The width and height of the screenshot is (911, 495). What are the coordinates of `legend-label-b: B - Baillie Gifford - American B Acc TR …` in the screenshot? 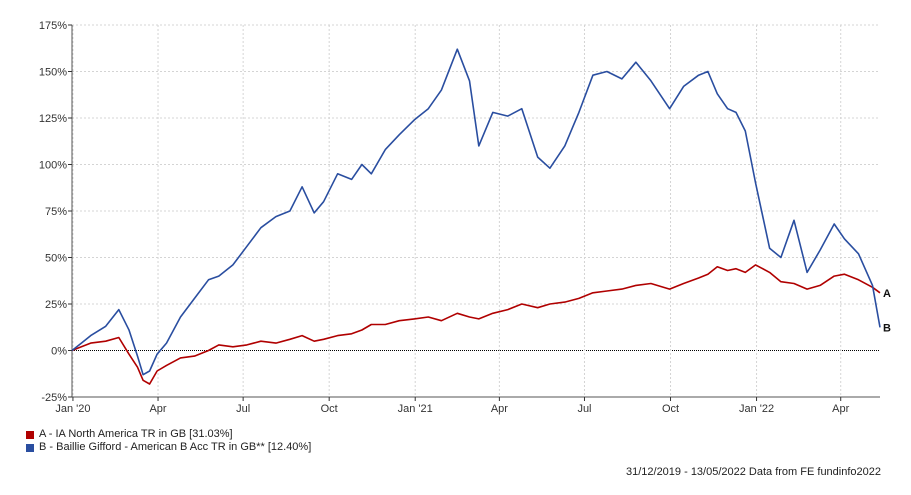 It's located at (175, 447).